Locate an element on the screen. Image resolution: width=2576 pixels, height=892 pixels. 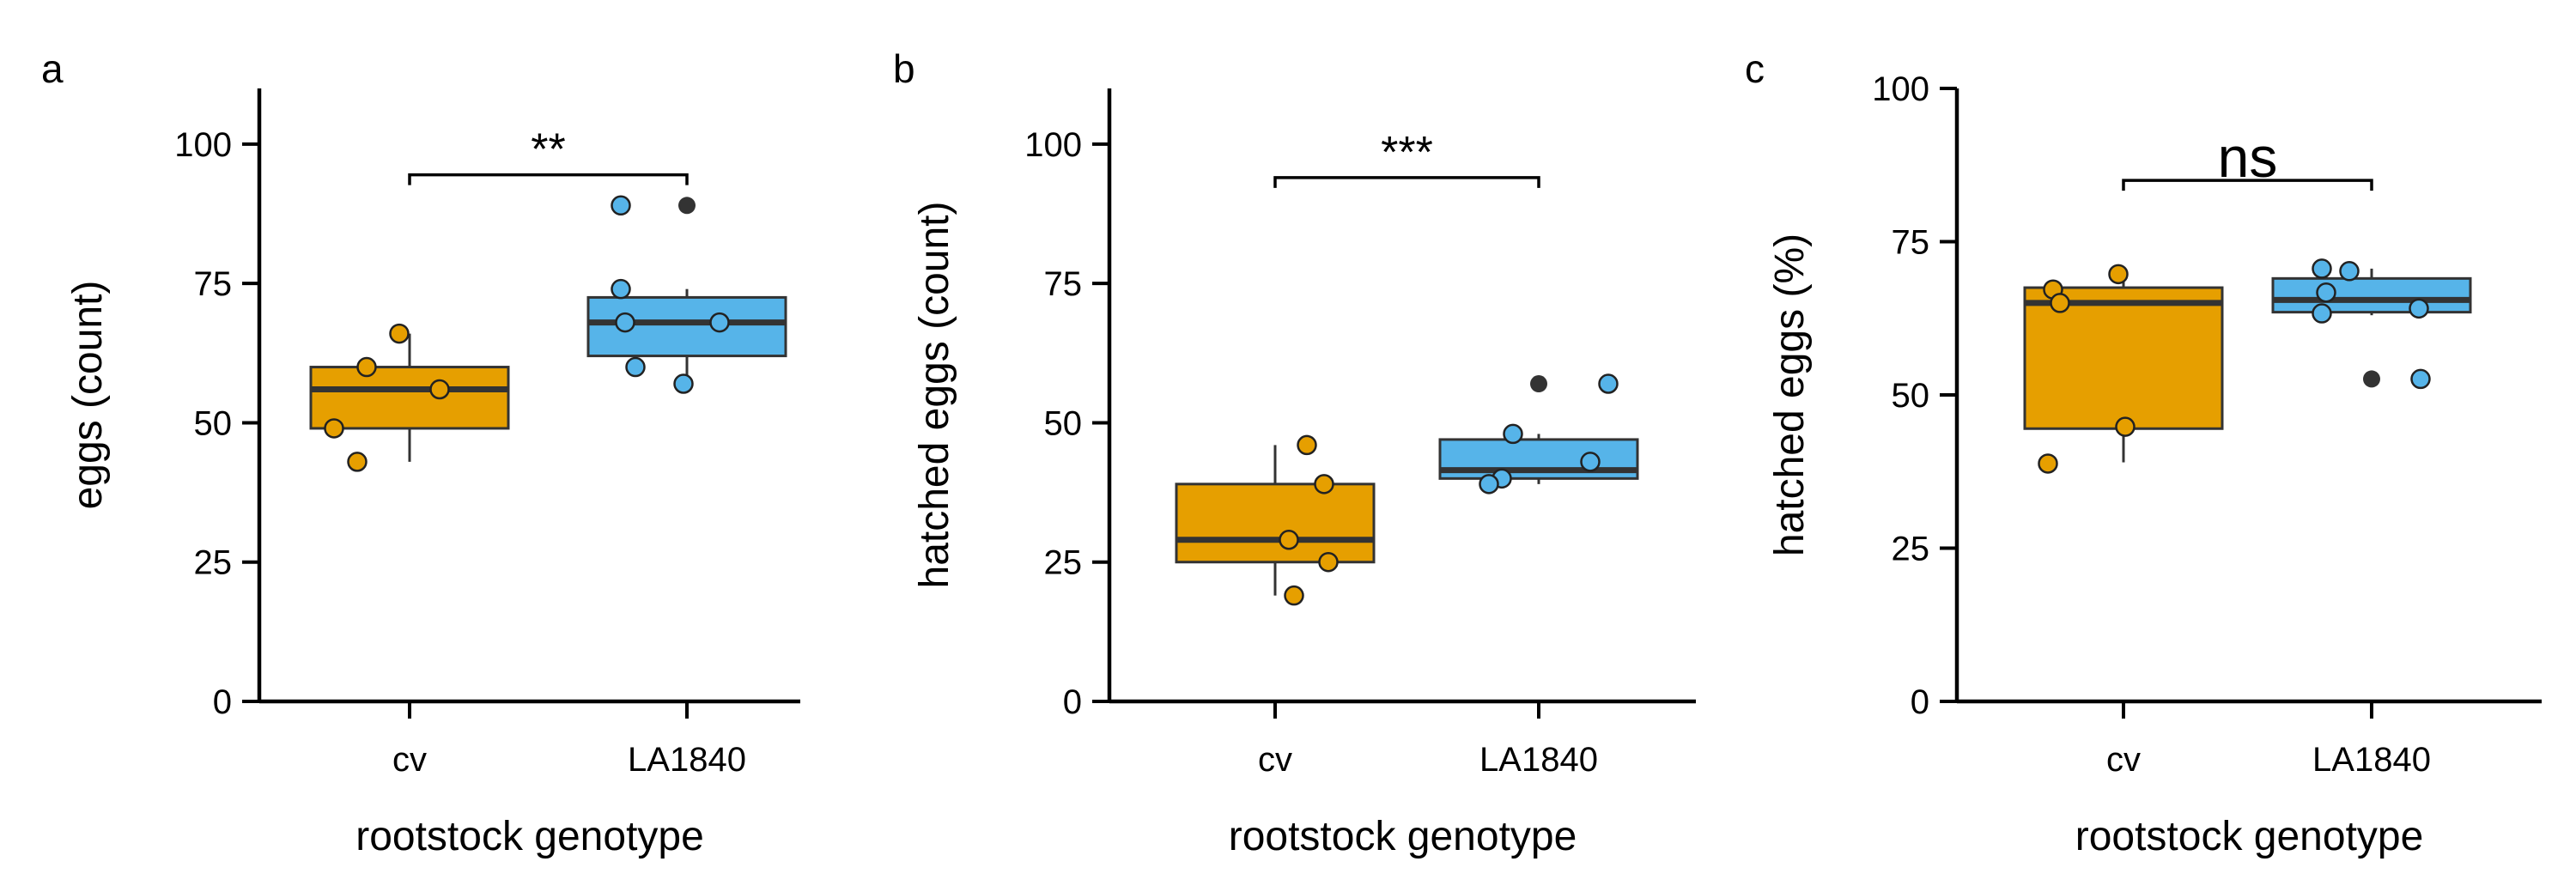
significance-label: ns is located at coordinates (2248, 157).